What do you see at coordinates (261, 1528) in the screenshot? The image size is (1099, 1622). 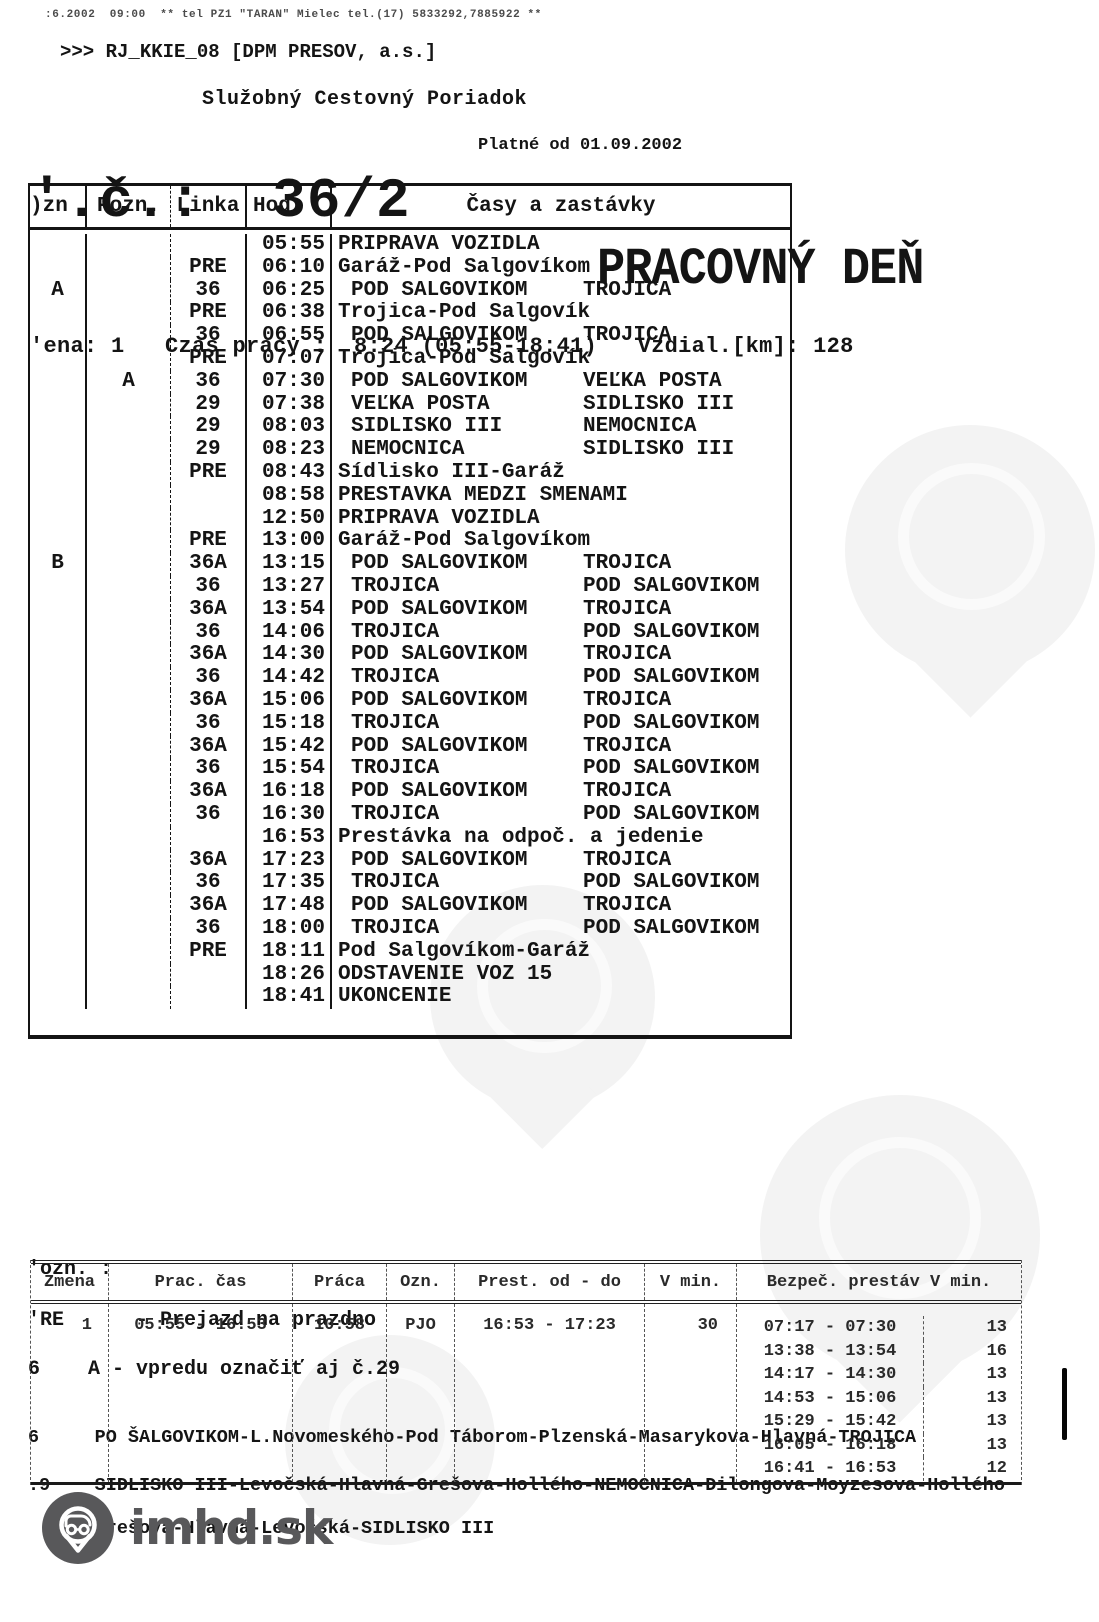 I see `route-description: Grešova-Hlavná-Levočská-SIDLISKO III` at bounding box center [261, 1528].